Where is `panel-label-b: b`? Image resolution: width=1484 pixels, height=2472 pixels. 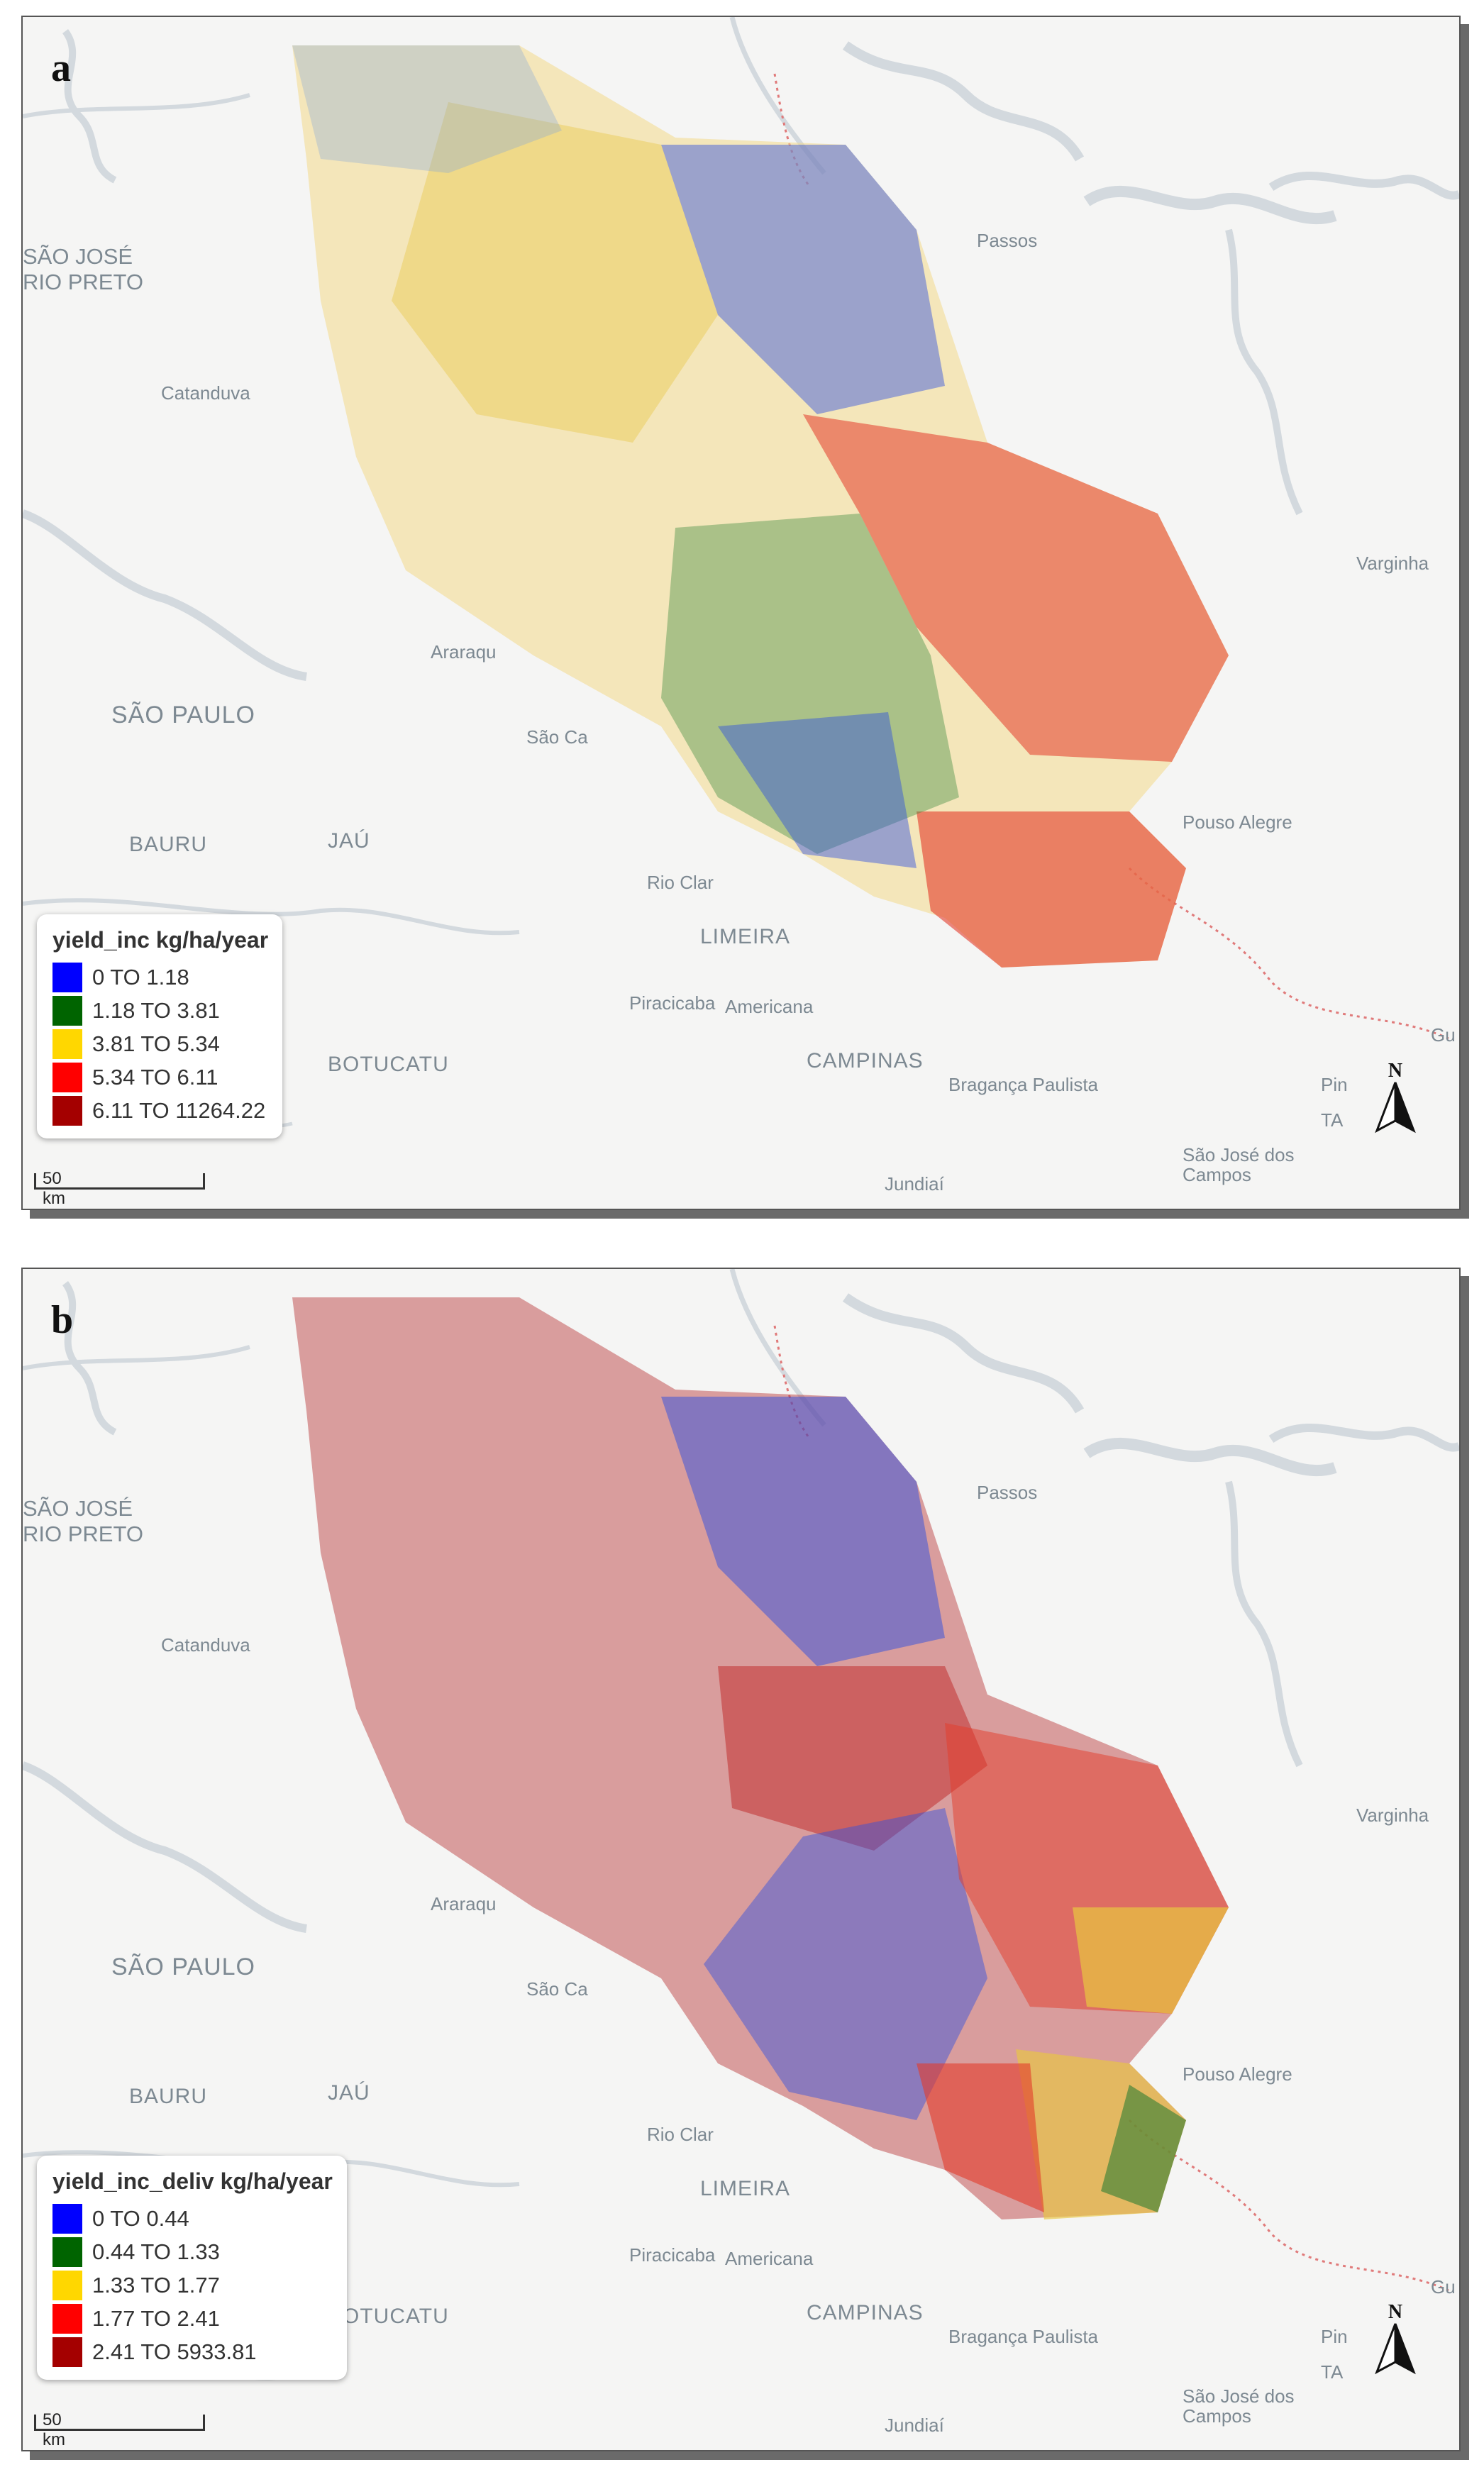 panel-label-b: b is located at coordinates (63, 1320).